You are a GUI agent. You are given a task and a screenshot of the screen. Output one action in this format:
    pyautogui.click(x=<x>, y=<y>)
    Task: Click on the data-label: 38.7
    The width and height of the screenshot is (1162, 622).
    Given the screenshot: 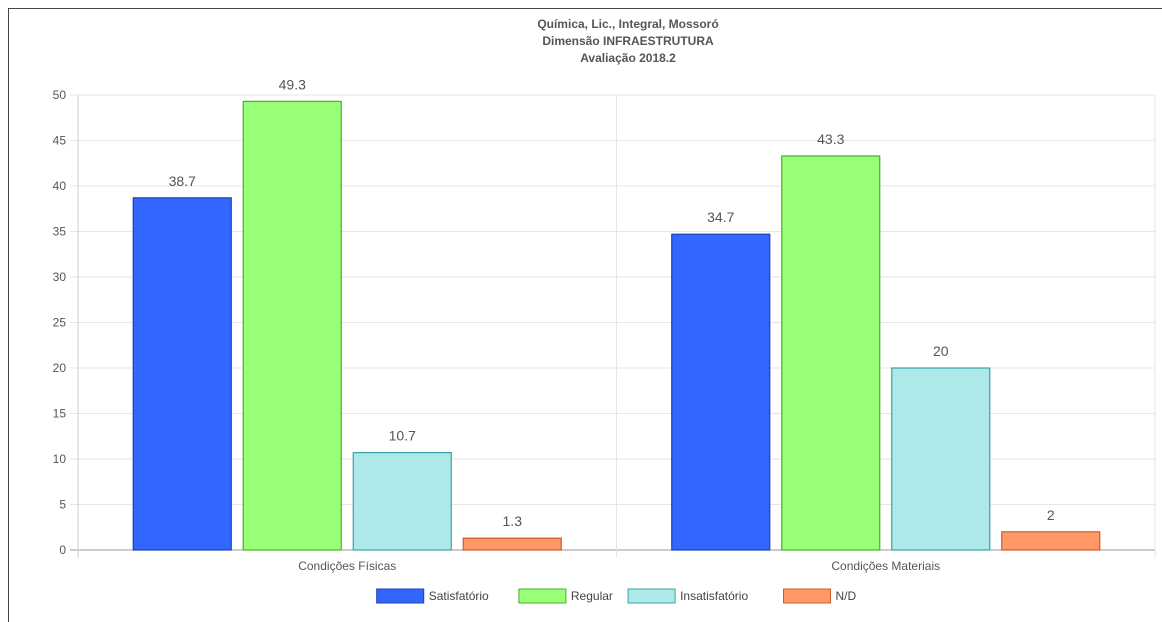 What is the action you would take?
    pyautogui.click(x=182, y=181)
    